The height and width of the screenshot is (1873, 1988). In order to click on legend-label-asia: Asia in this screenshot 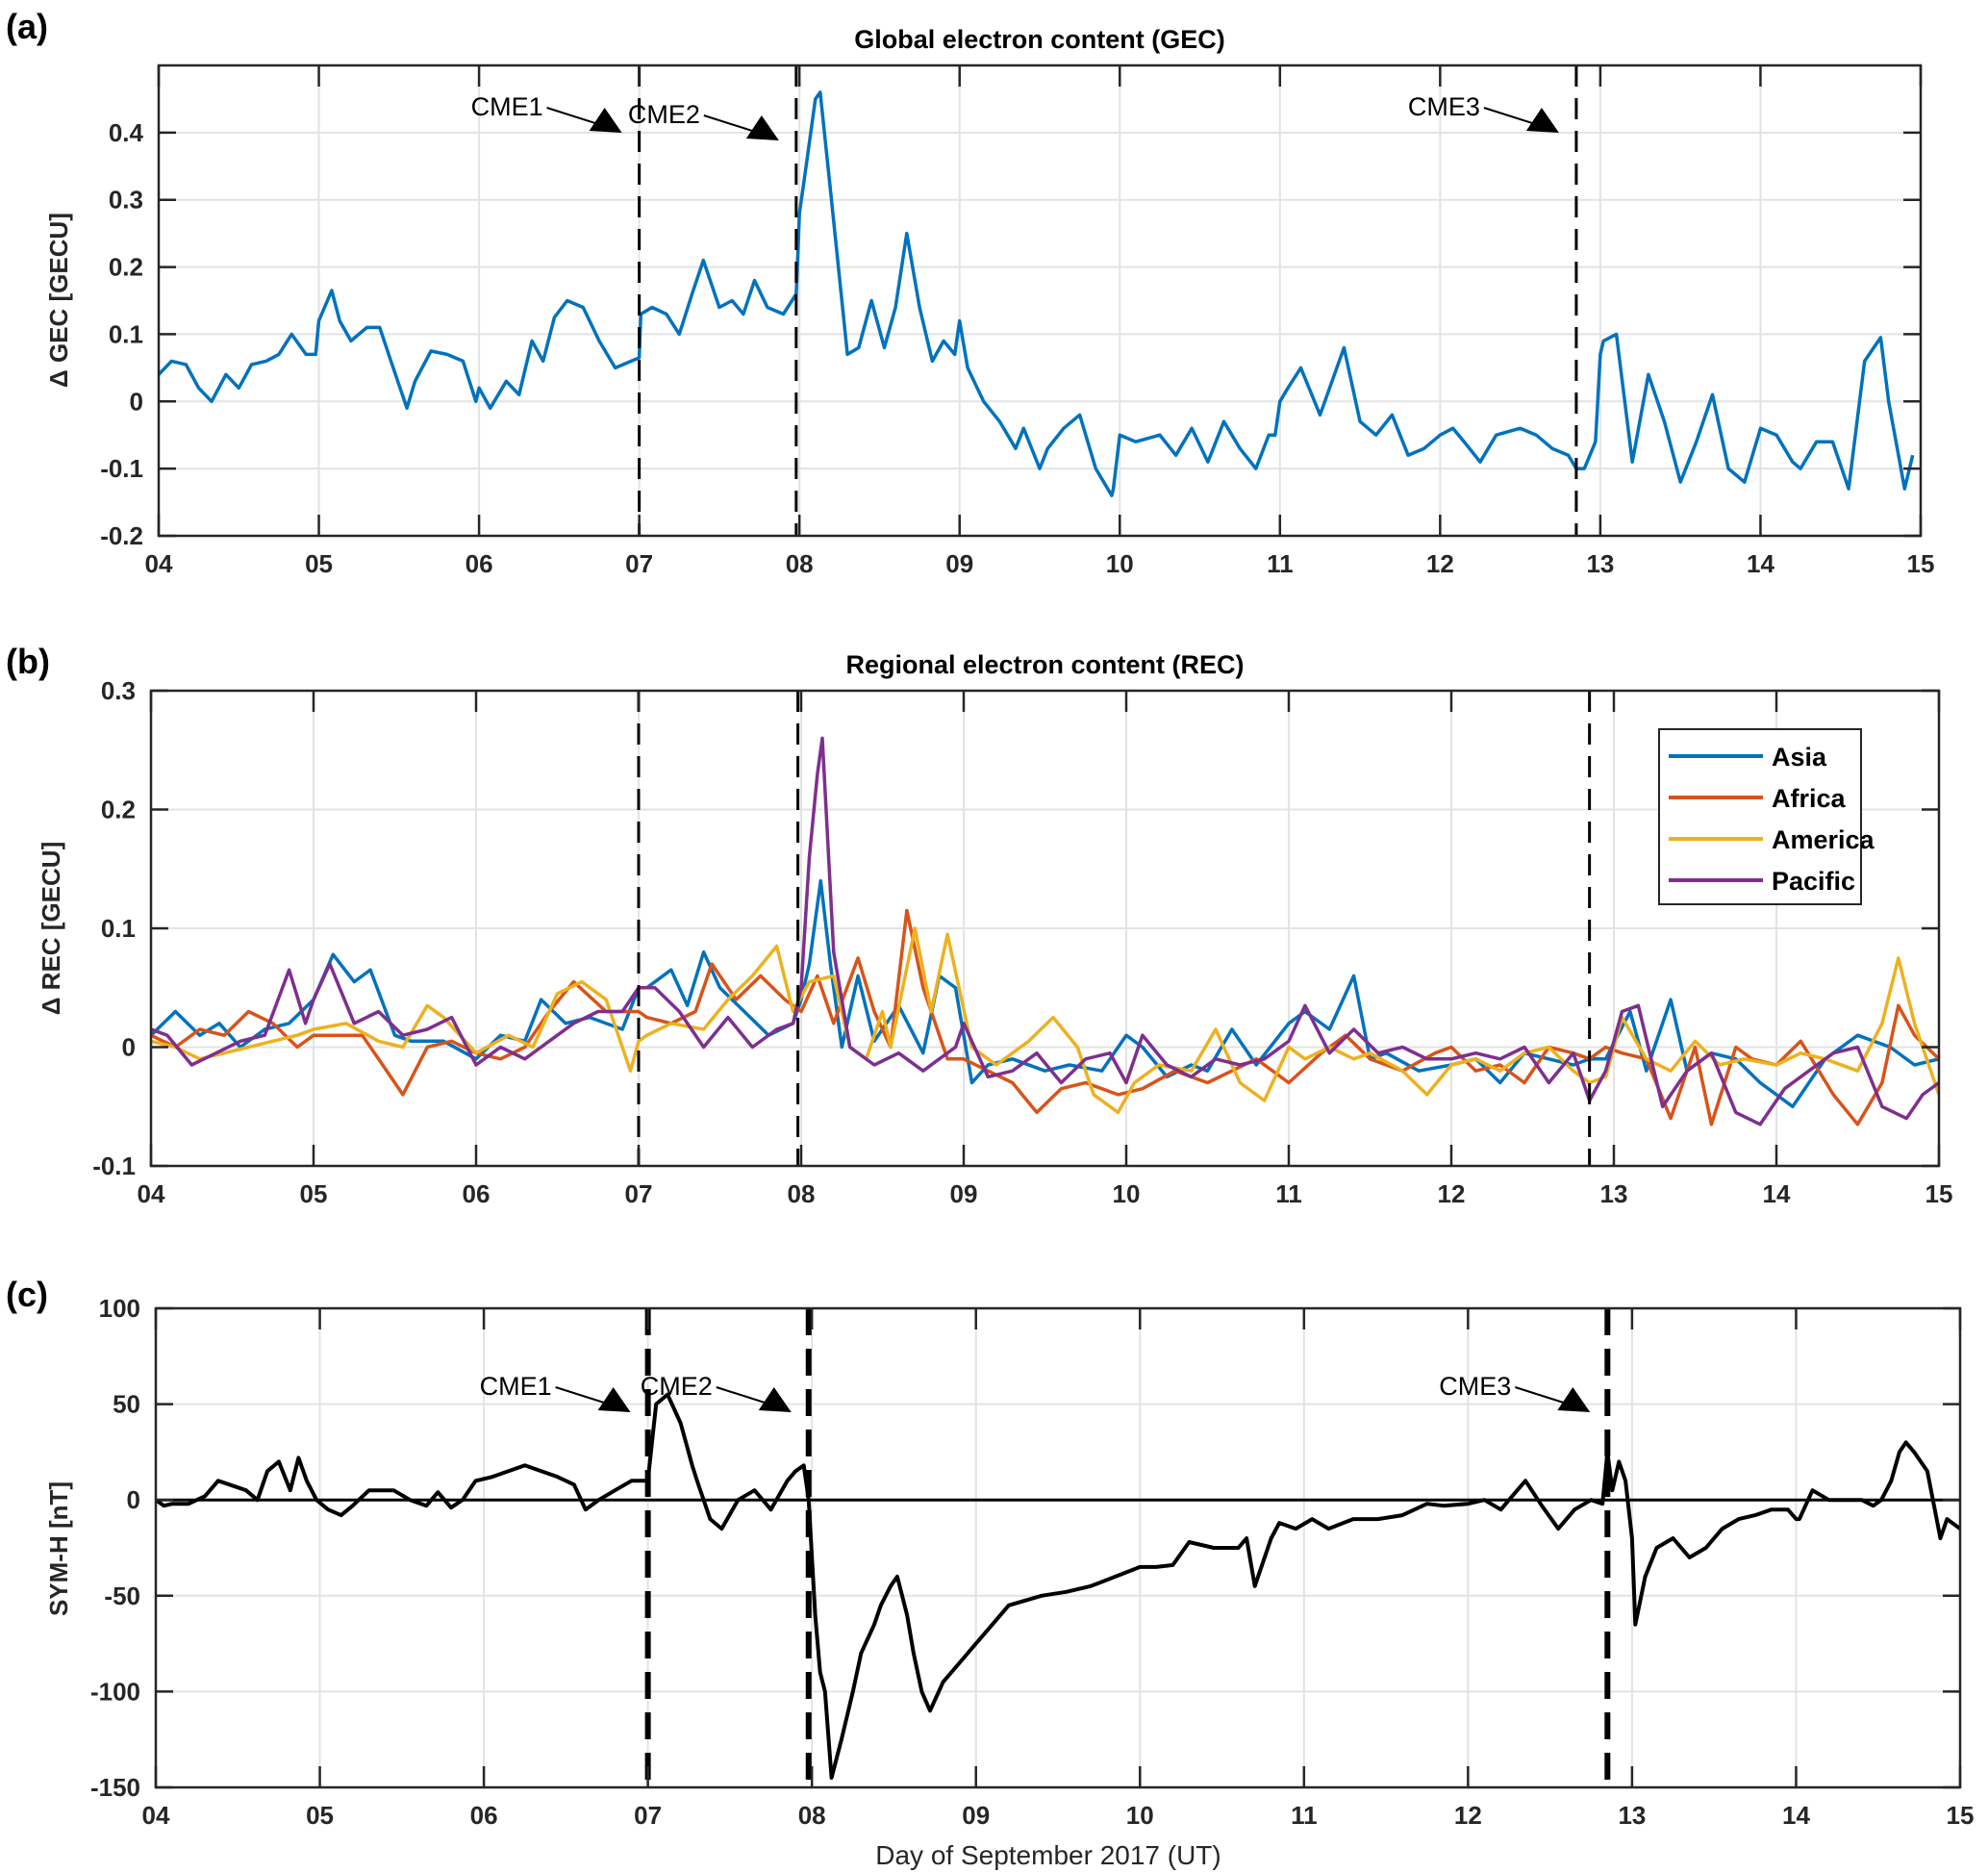, I will do `click(1799, 757)`.